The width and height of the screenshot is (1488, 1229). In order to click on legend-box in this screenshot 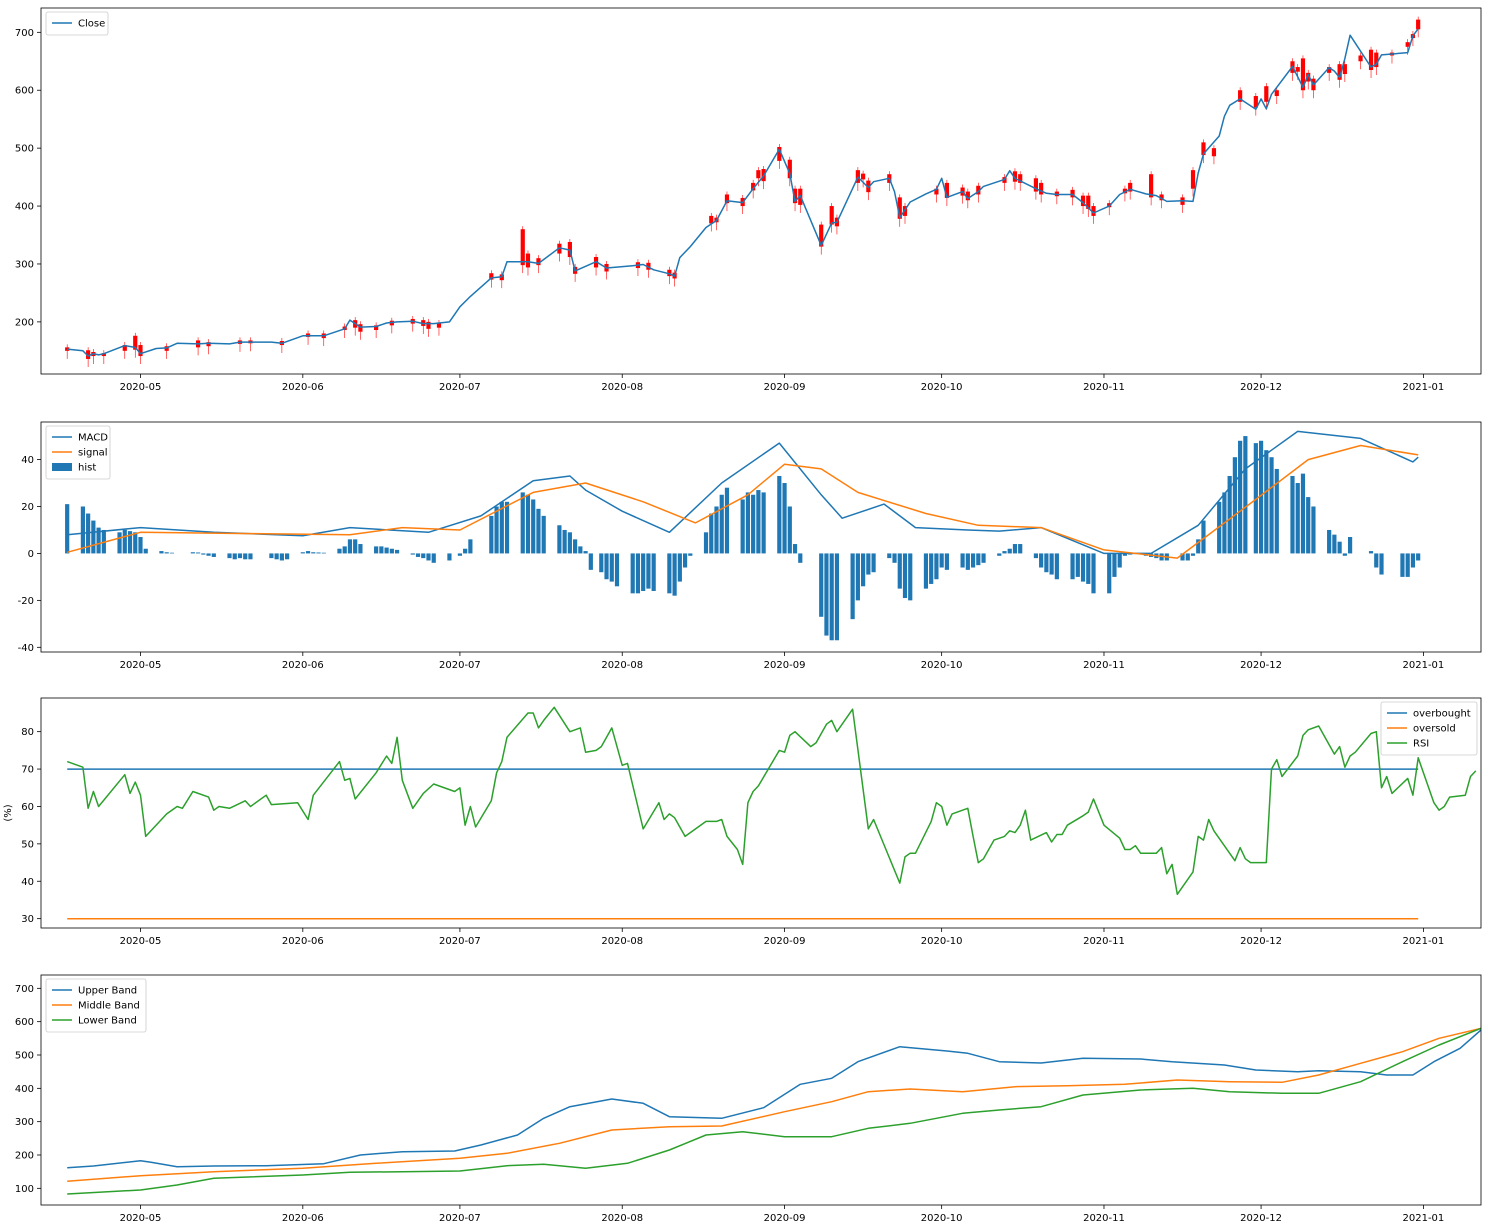, I will do `click(77, 23)`.